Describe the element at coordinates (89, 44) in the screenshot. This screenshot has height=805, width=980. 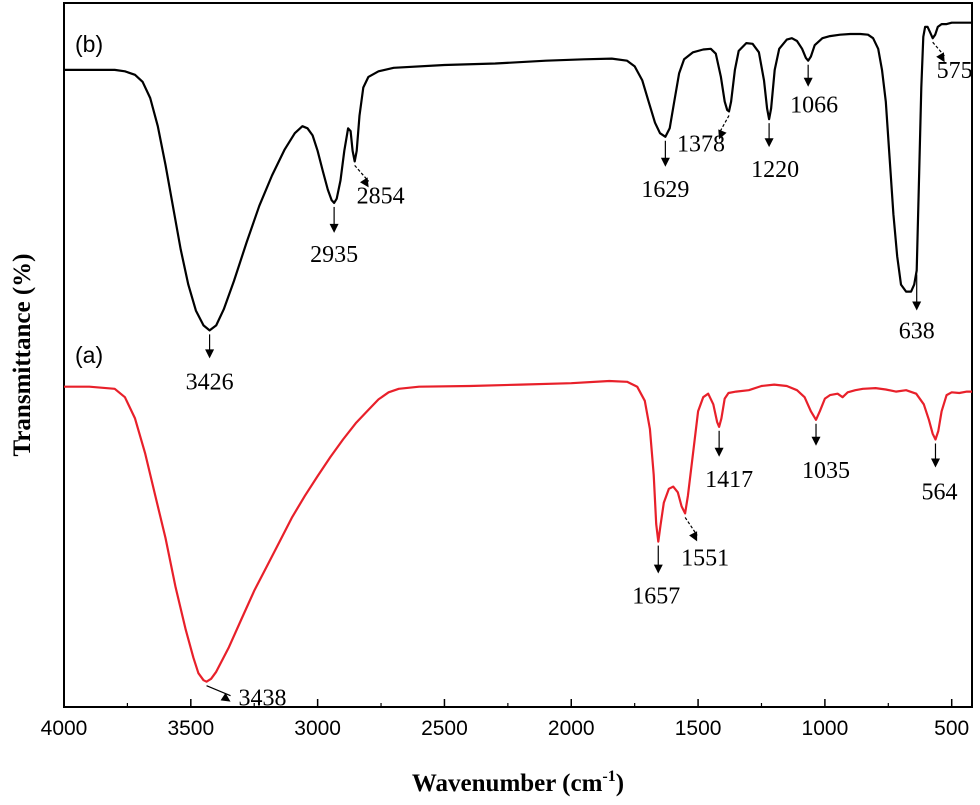
I see `series-label-b: (b)` at that location.